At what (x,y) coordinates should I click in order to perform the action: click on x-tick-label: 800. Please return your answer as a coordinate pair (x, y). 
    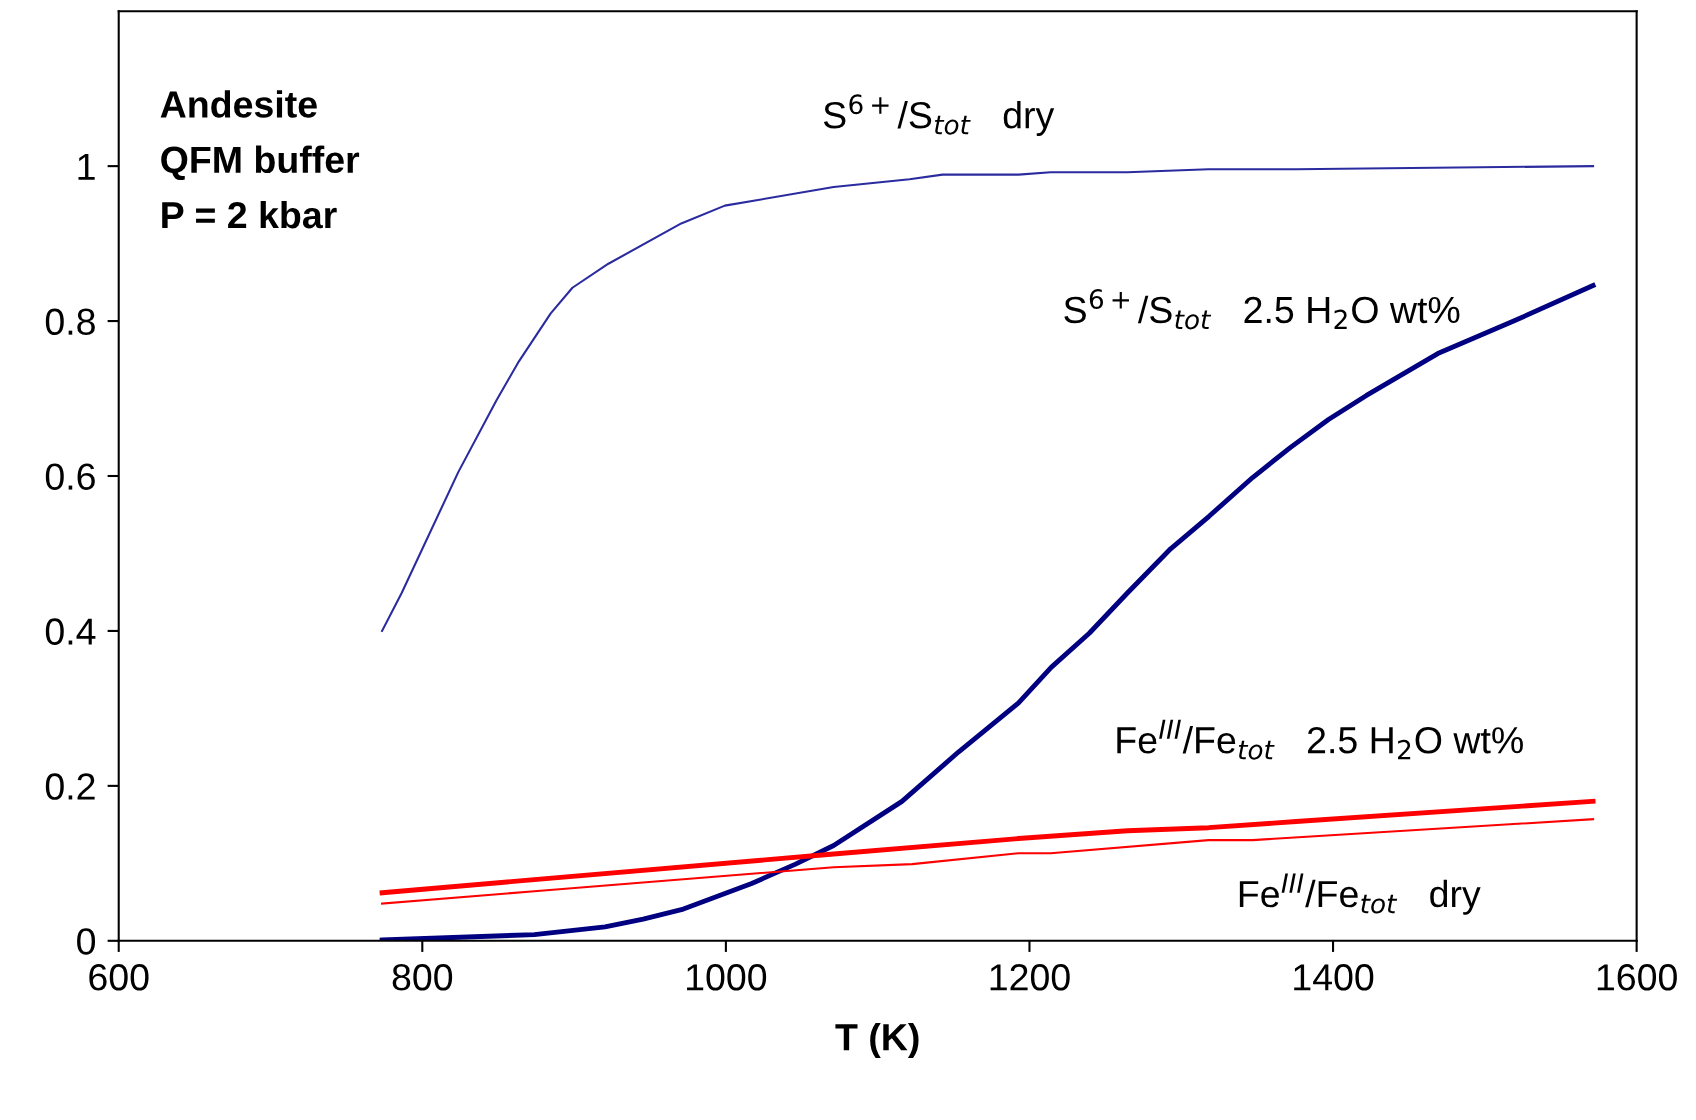
    Looking at the image, I should click on (422, 977).